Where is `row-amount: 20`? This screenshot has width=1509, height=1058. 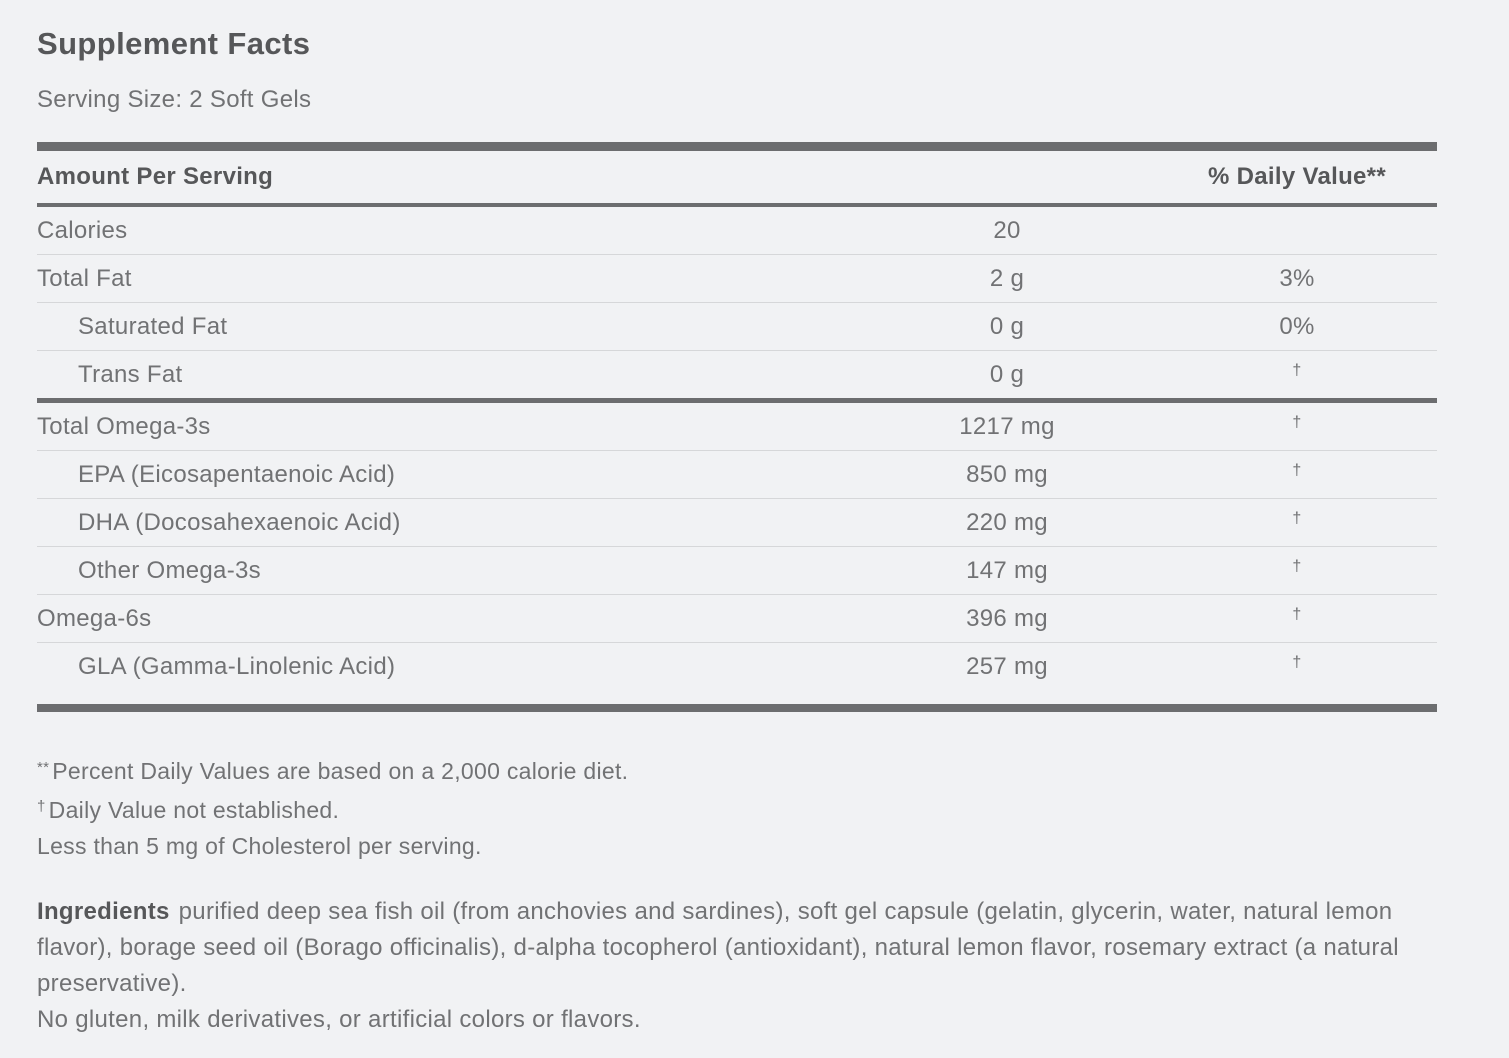 row-amount: 20 is located at coordinates (1007, 230).